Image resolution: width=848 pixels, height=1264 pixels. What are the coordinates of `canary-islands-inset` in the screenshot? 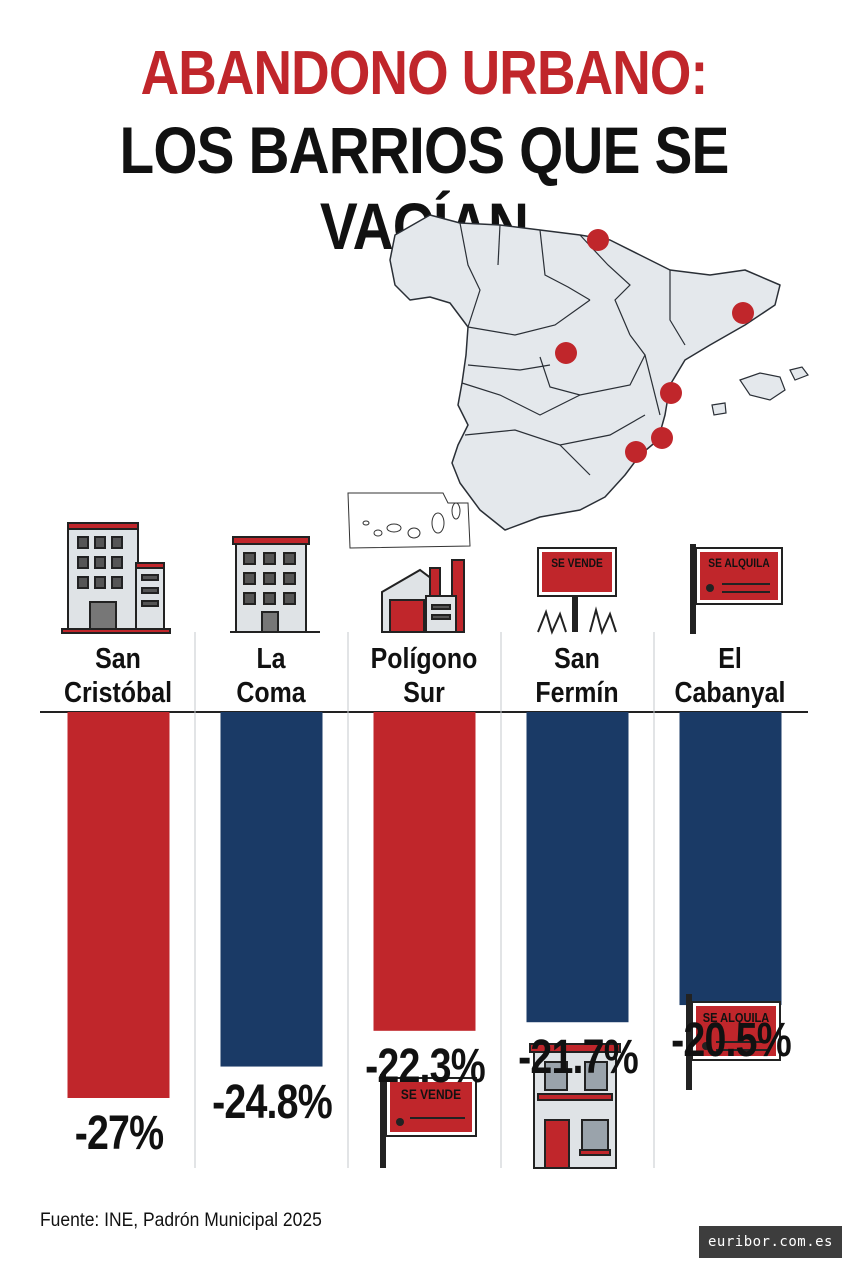 It's located at (409, 520).